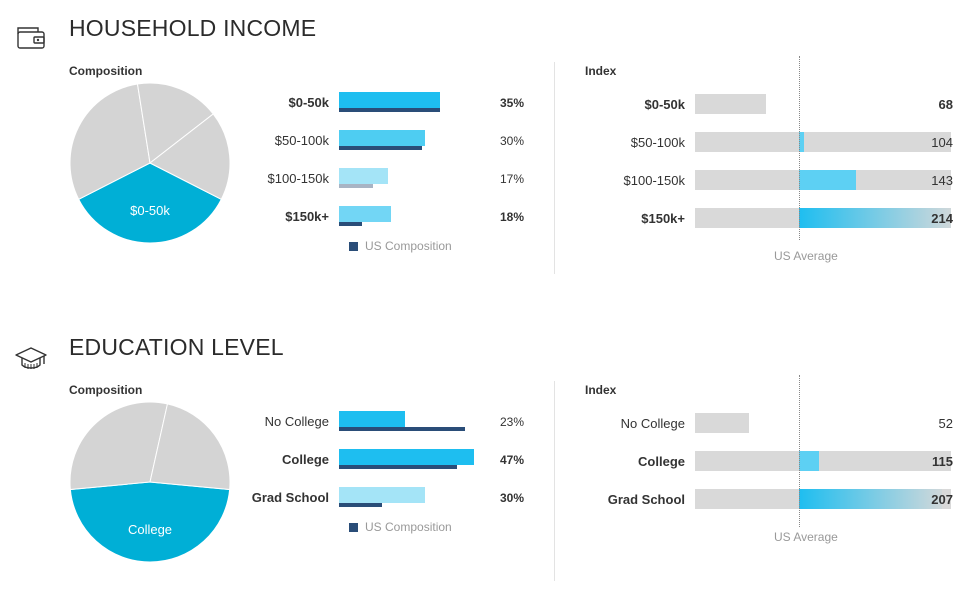 This screenshot has height=589, width=979. I want to click on index-row-label: Grad School, so click(646, 499).